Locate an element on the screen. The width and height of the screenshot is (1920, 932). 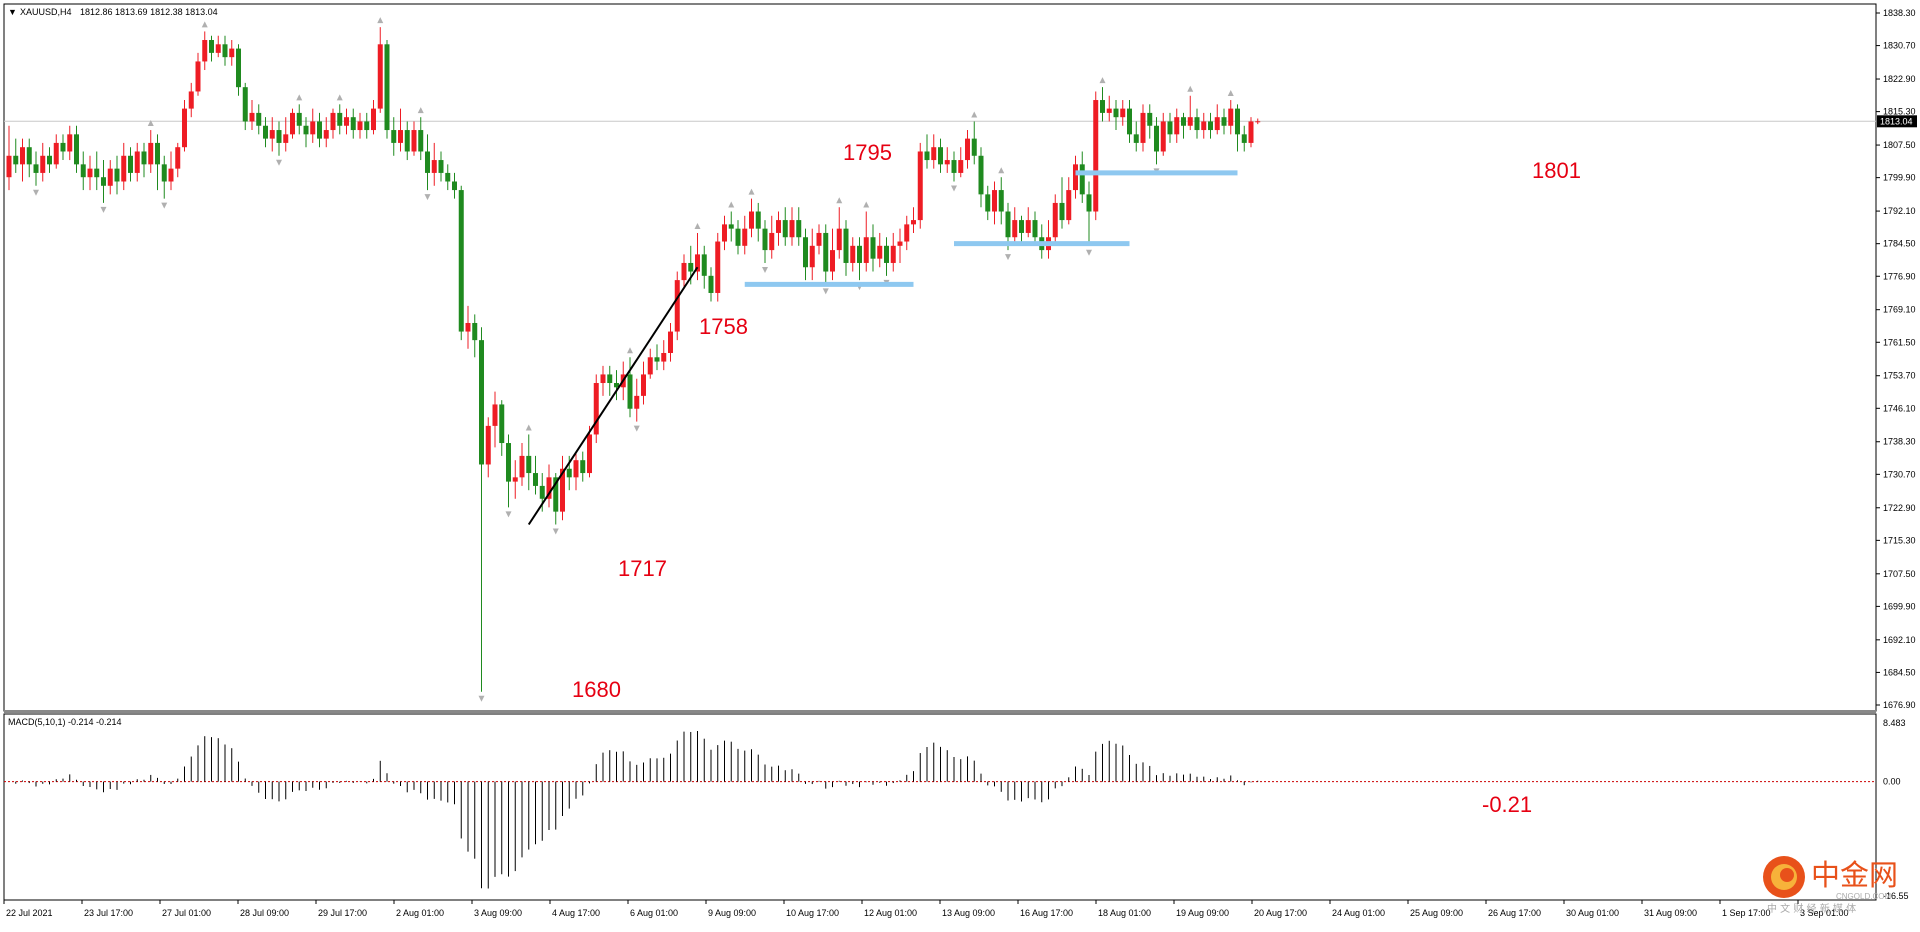
price-tick-label: 1746.10 is located at coordinates (1899, 408).